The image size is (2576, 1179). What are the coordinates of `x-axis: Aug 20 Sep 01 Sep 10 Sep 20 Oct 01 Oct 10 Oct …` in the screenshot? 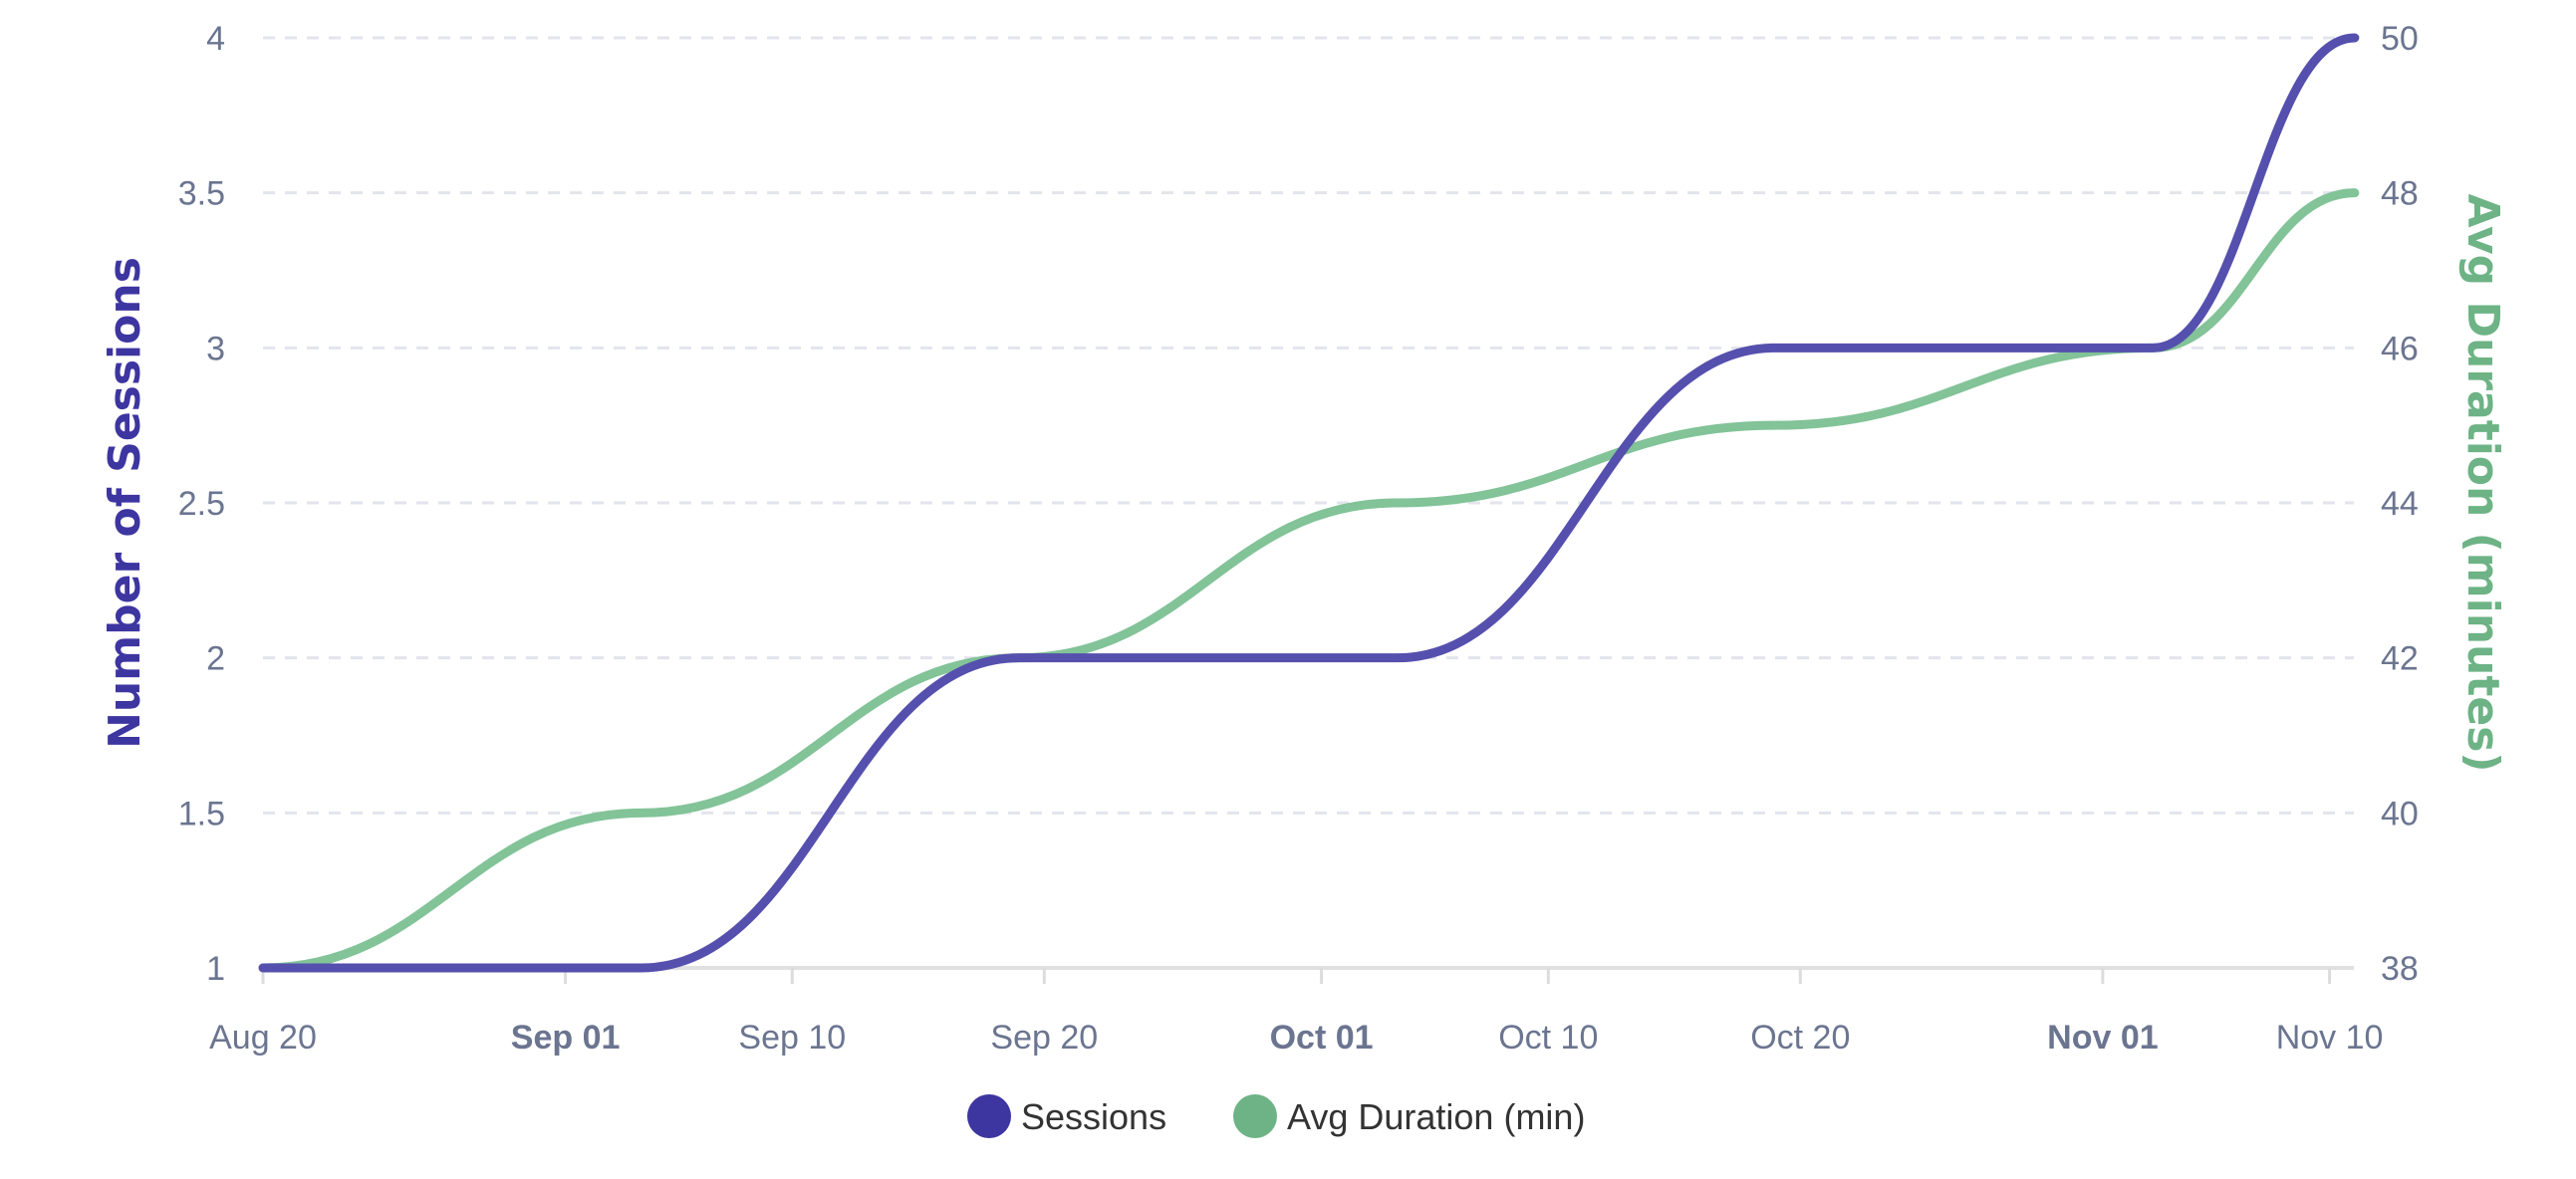 It's located at (1296, 1012).